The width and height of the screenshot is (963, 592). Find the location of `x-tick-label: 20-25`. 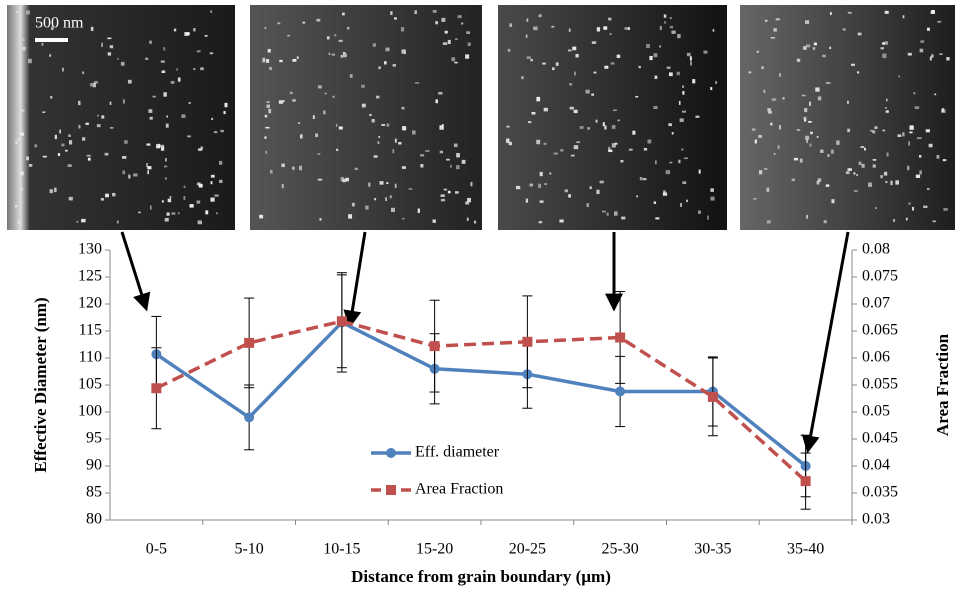

x-tick-label: 20-25 is located at coordinates (527, 549).